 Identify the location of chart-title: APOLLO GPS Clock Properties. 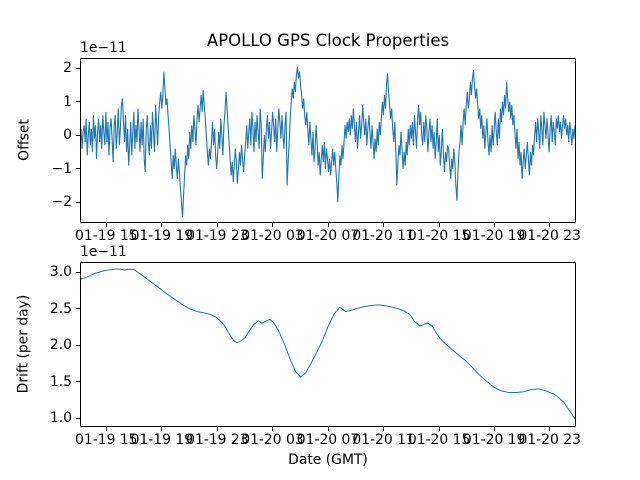
(328, 40).